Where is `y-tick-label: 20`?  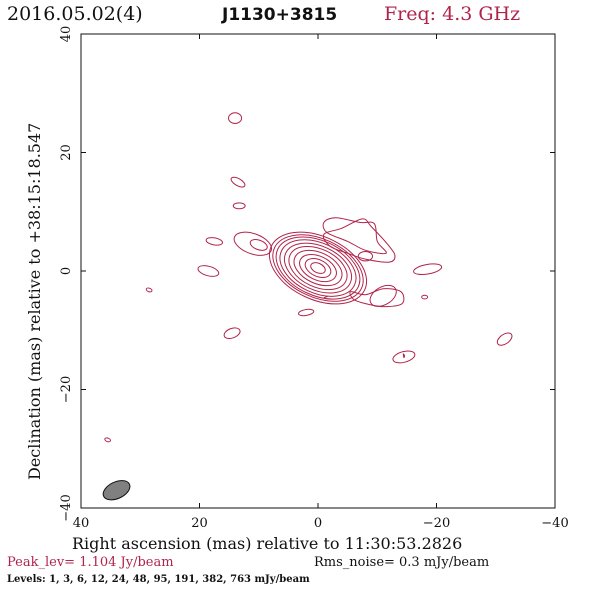
y-tick-label: 20 is located at coordinates (66, 152).